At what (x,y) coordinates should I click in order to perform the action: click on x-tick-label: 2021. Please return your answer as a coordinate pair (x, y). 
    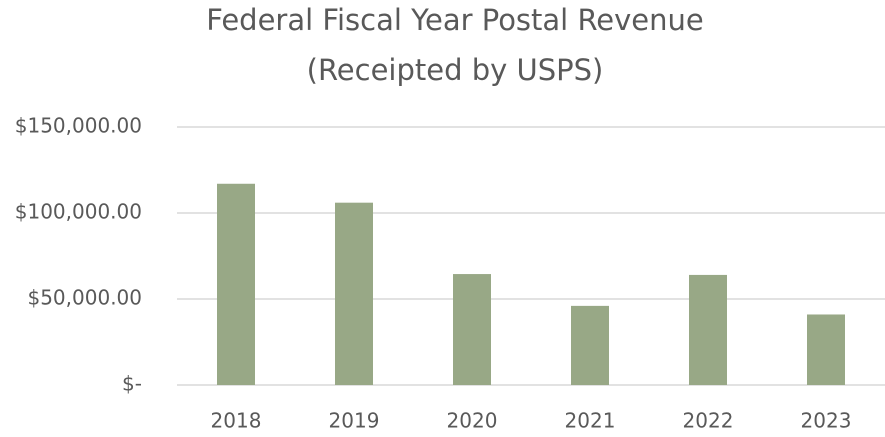
    Looking at the image, I should click on (590, 421).